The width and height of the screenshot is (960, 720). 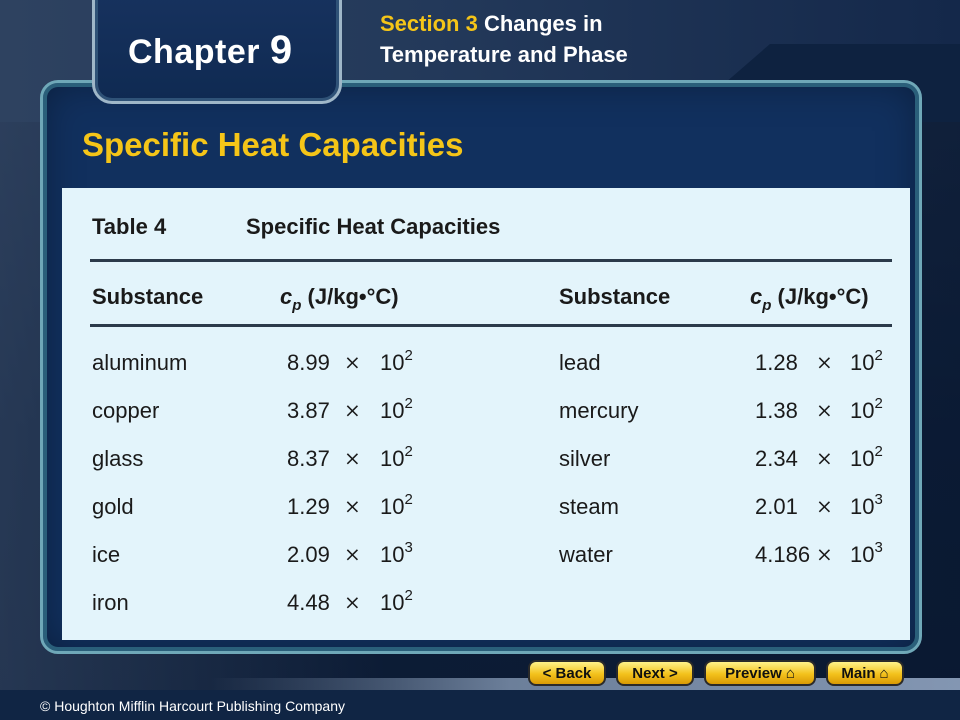 I want to click on mantissa-cell: 8.99, so click(x=308, y=362).